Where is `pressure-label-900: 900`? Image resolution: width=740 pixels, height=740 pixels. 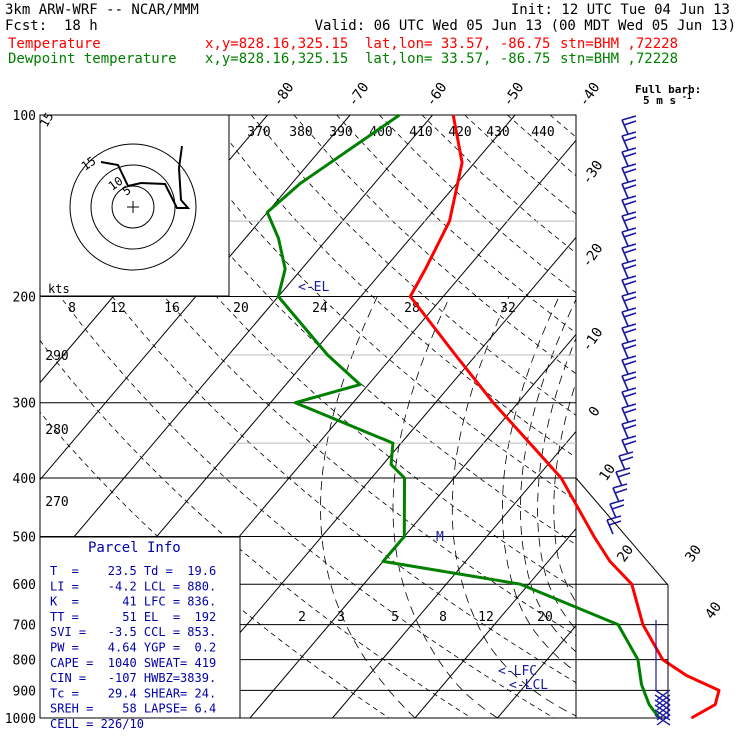 pressure-label-900: 900 is located at coordinates (24, 691).